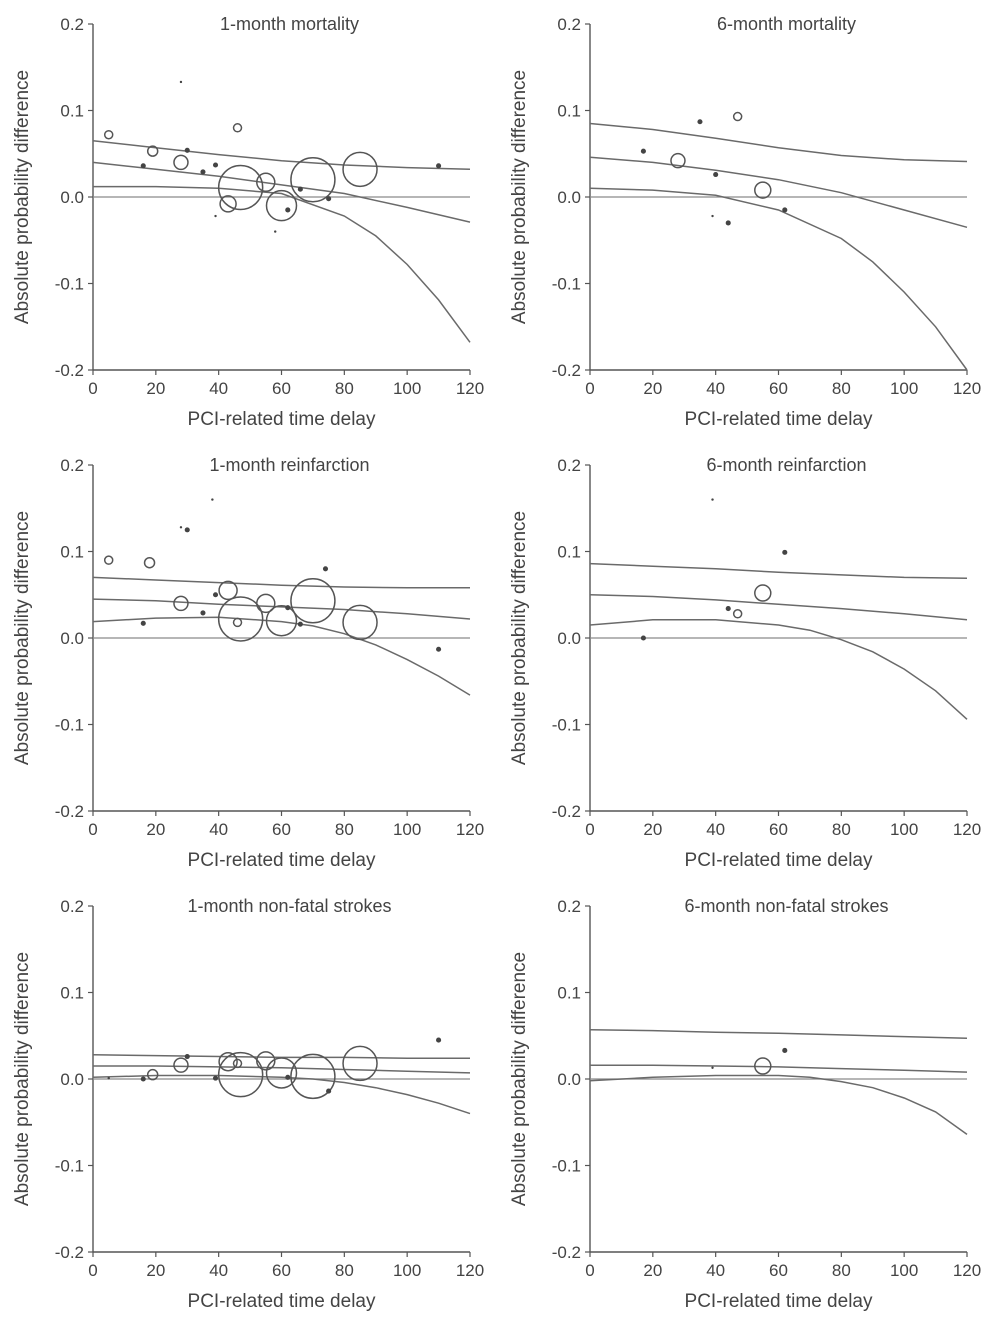 This screenshot has width=994, height=1322. What do you see at coordinates (289, 906) in the screenshot?
I see `chart-title: 1-month non-fatal strokes` at bounding box center [289, 906].